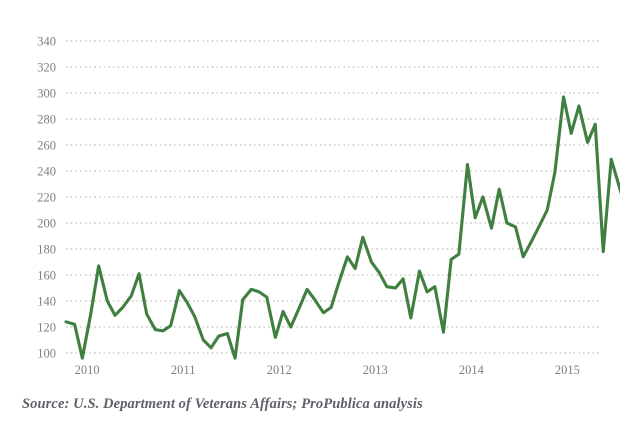 This screenshot has height=432, width=620. What do you see at coordinates (46, 172) in the screenshot?
I see `y-axis-tick-label: 240` at bounding box center [46, 172].